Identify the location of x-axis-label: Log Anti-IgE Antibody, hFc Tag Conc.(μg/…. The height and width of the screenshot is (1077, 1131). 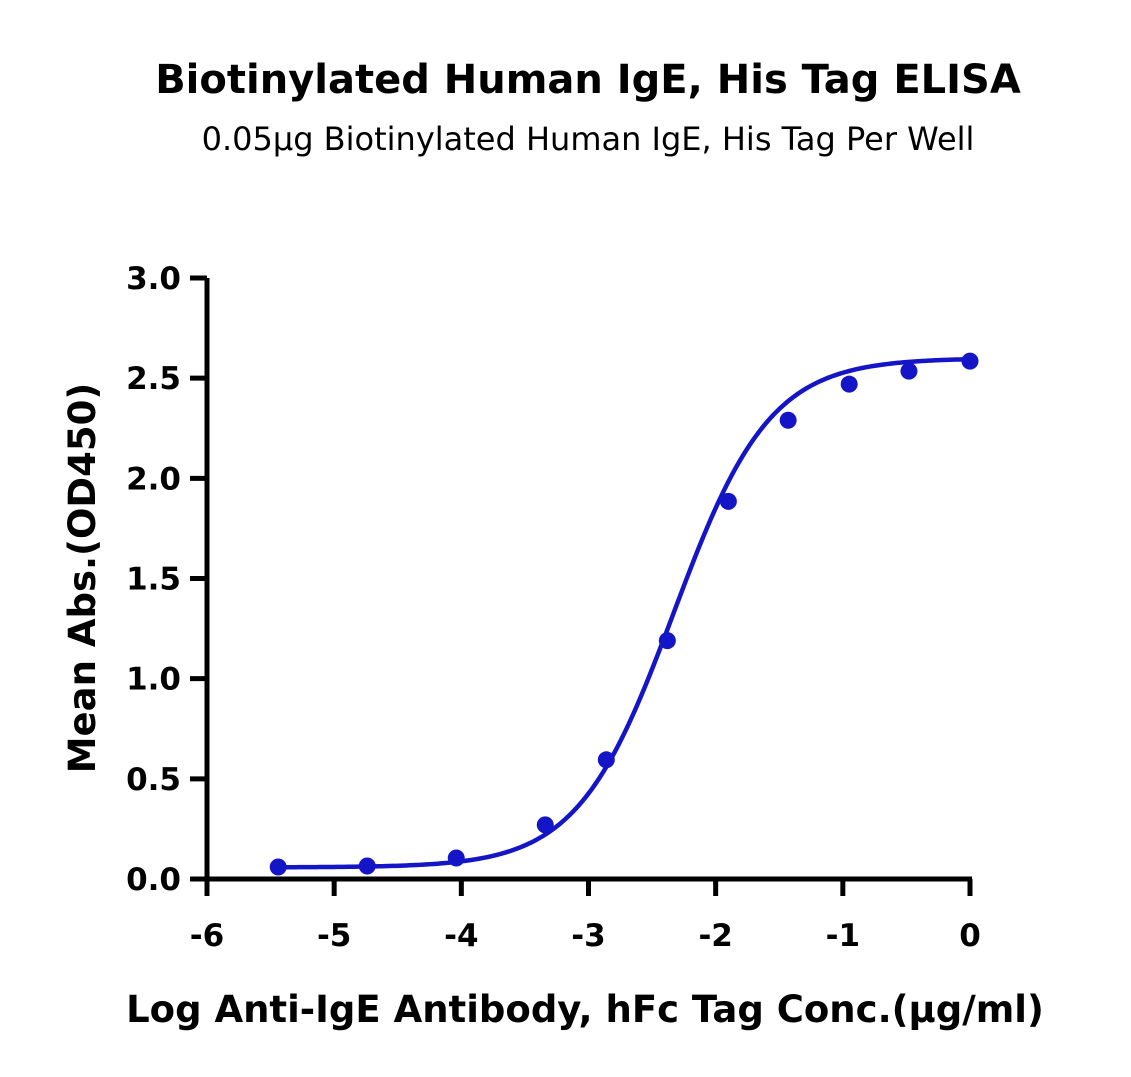
(585, 1009).